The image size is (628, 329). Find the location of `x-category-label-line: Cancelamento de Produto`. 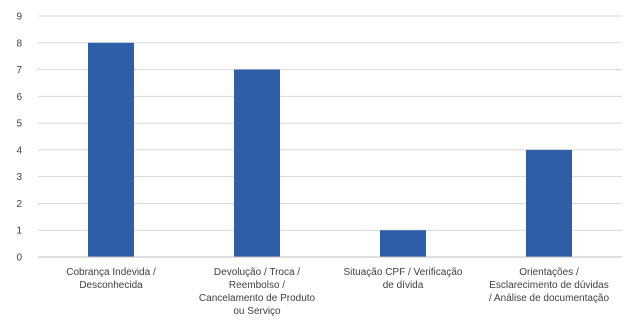

x-category-label-line: Cancelamento de Produto is located at coordinates (257, 298).